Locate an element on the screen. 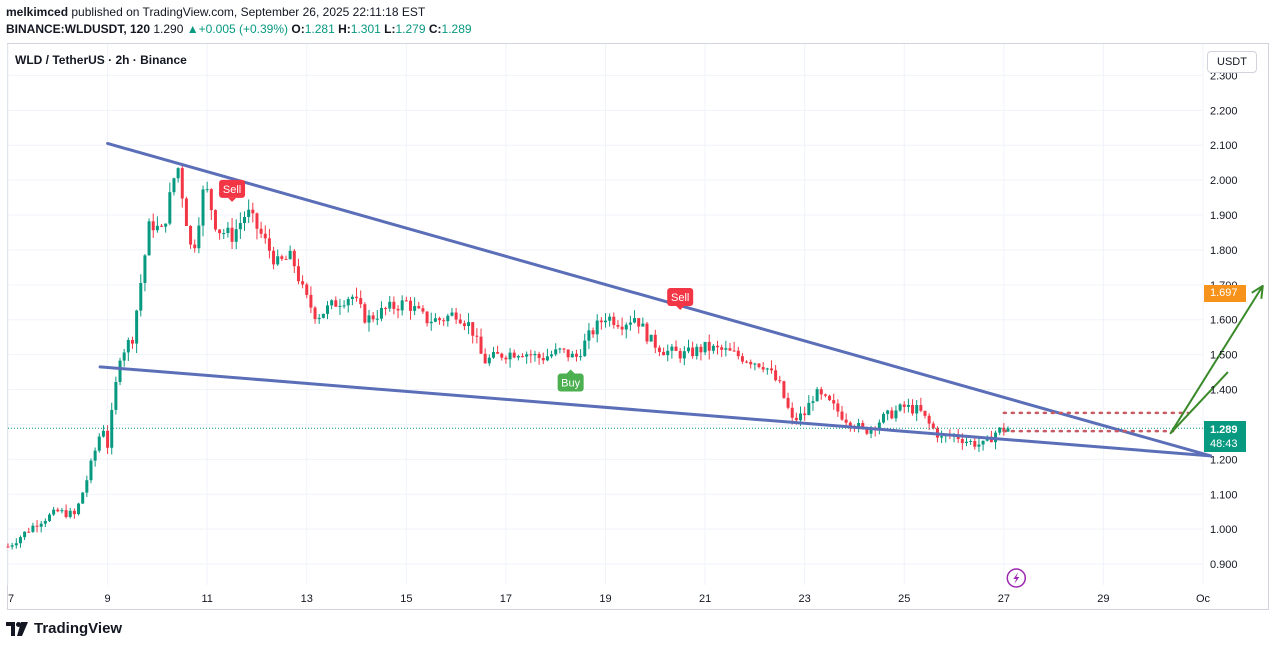 The image size is (1275, 648). x-tick-label: 25 is located at coordinates (904, 599).